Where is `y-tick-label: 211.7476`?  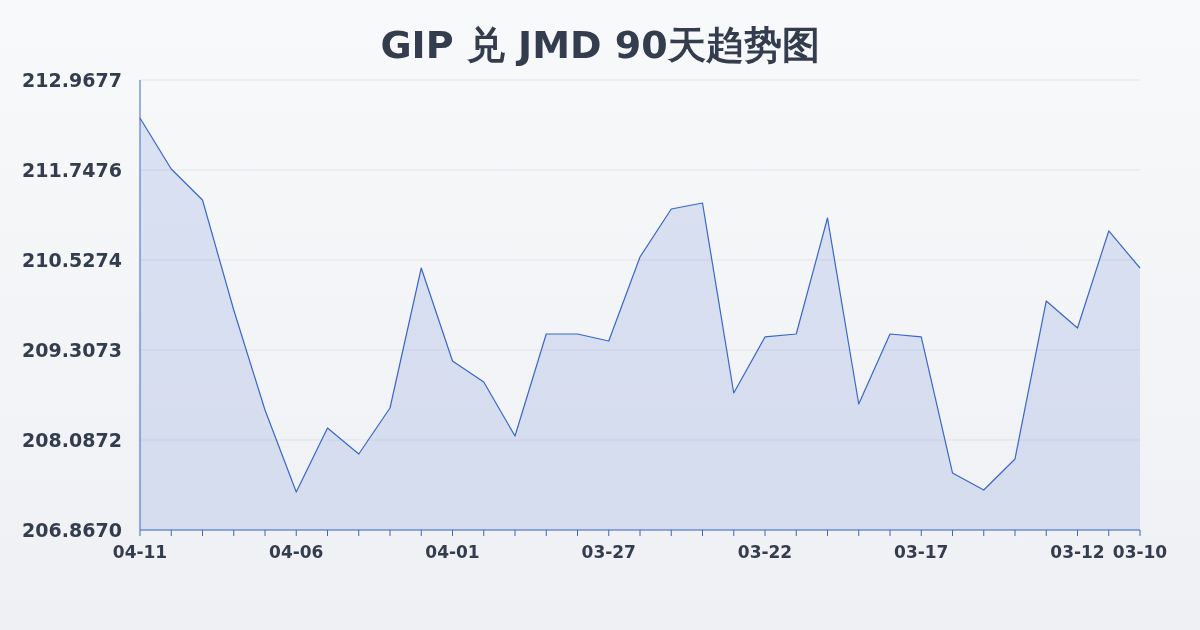
y-tick-label: 211.7476 is located at coordinates (72, 169).